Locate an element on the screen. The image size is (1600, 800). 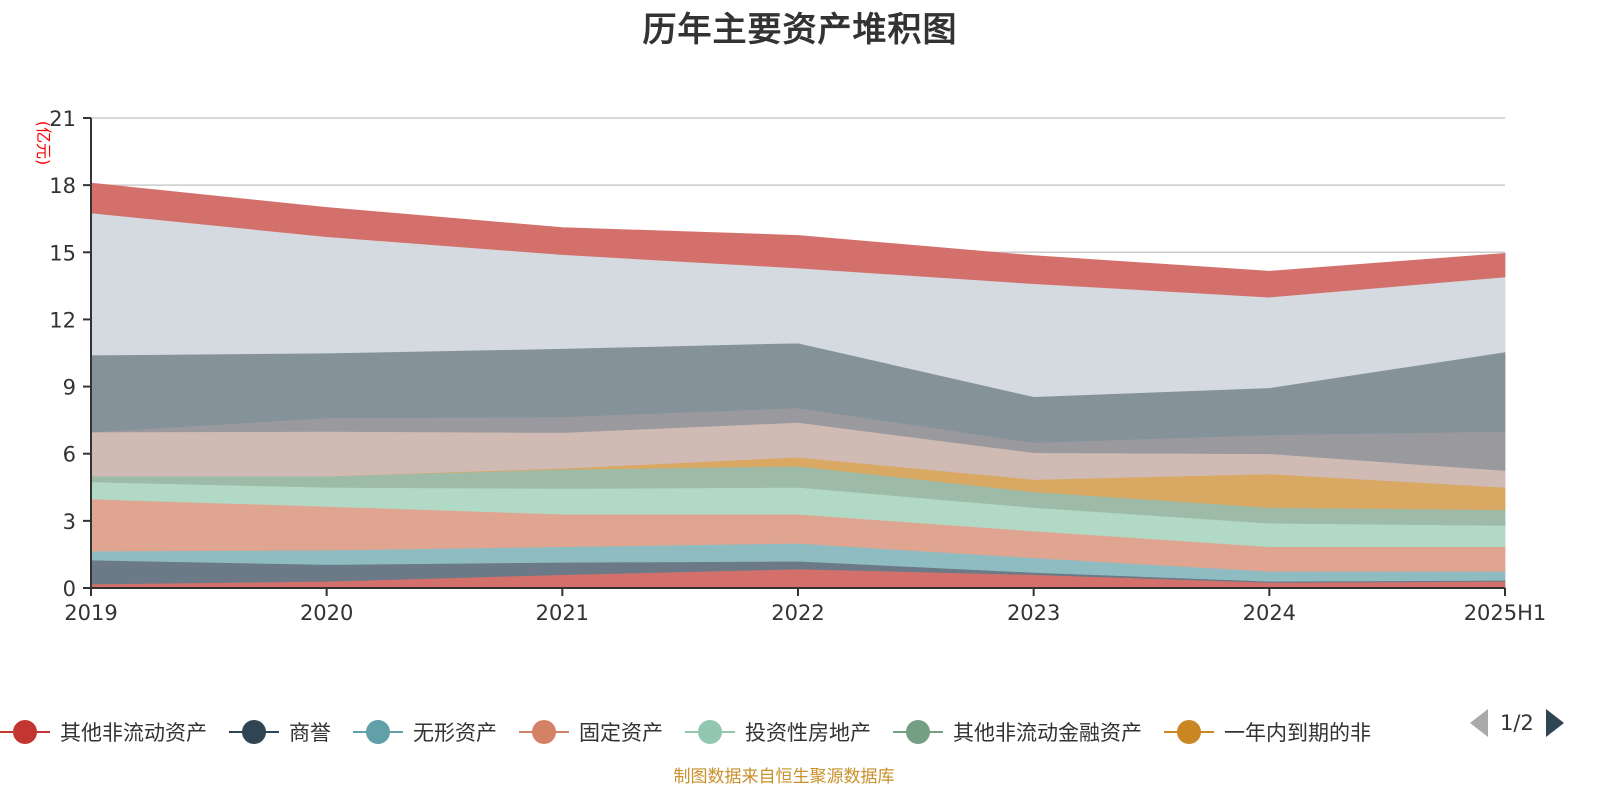
legend-label: 无形资产 is located at coordinates (455, 733).